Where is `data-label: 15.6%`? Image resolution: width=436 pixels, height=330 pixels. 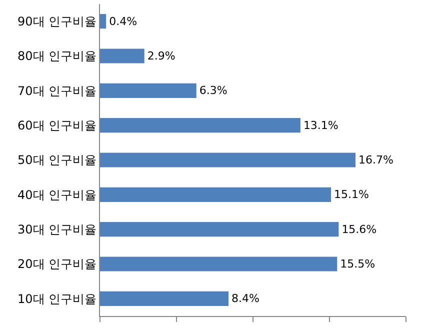
data-label: 15.6% is located at coordinates (359, 229).